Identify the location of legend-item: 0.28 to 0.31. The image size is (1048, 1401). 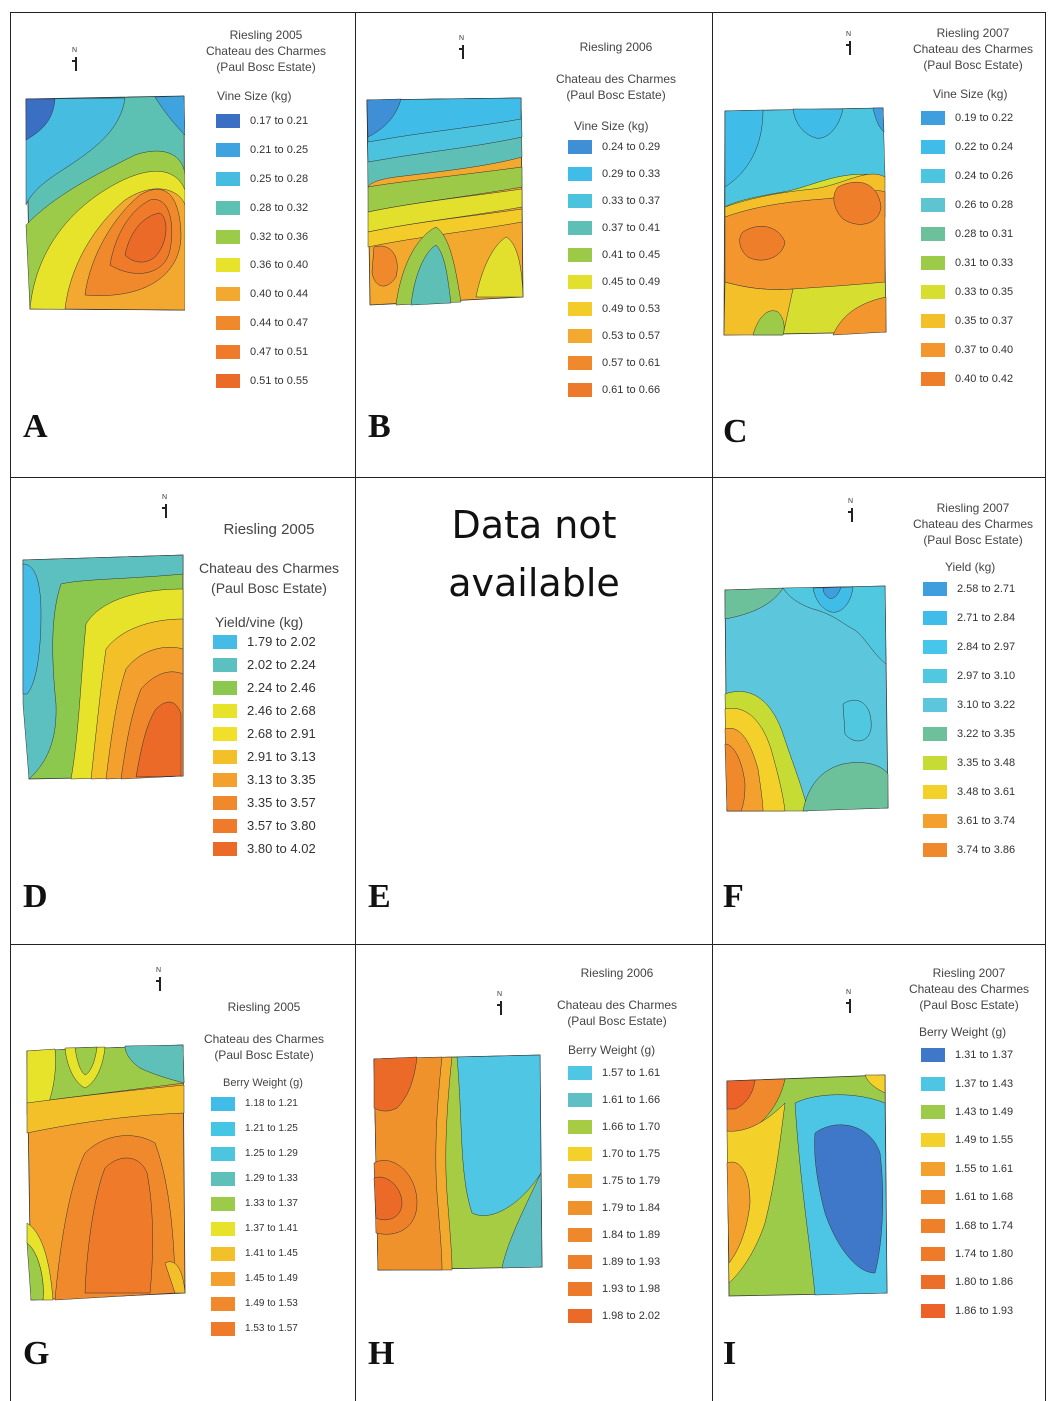
(982, 233).